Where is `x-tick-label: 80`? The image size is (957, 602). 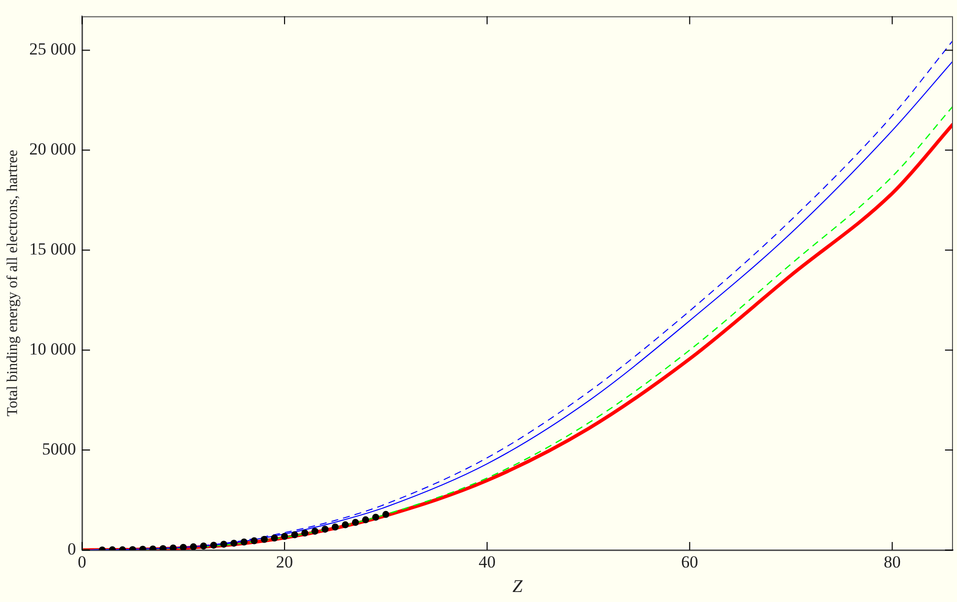
x-tick-label: 80 is located at coordinates (892, 562).